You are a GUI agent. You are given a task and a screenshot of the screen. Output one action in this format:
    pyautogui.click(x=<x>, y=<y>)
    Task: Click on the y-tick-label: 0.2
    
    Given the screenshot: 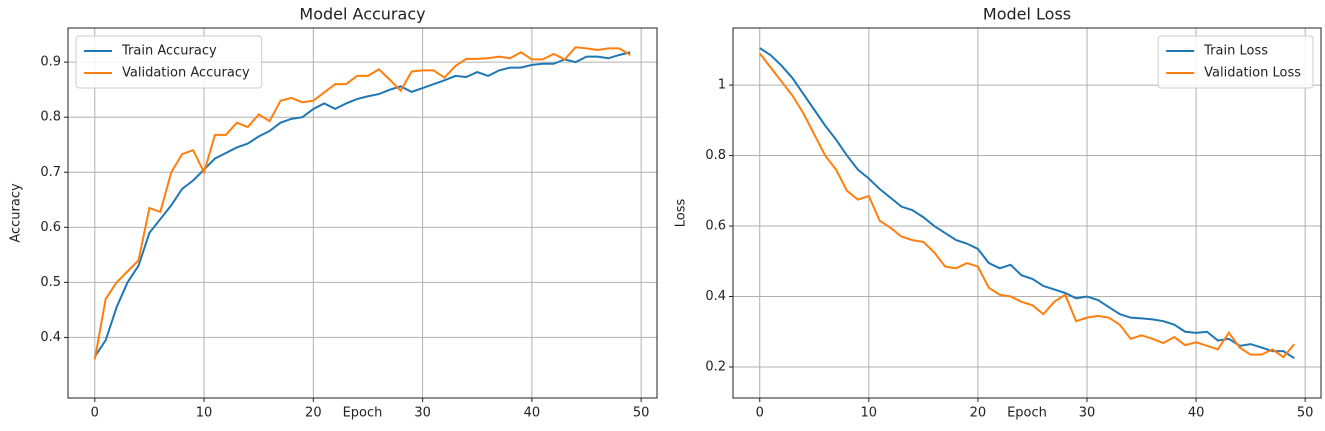 What is the action you would take?
    pyautogui.click(x=715, y=366)
    